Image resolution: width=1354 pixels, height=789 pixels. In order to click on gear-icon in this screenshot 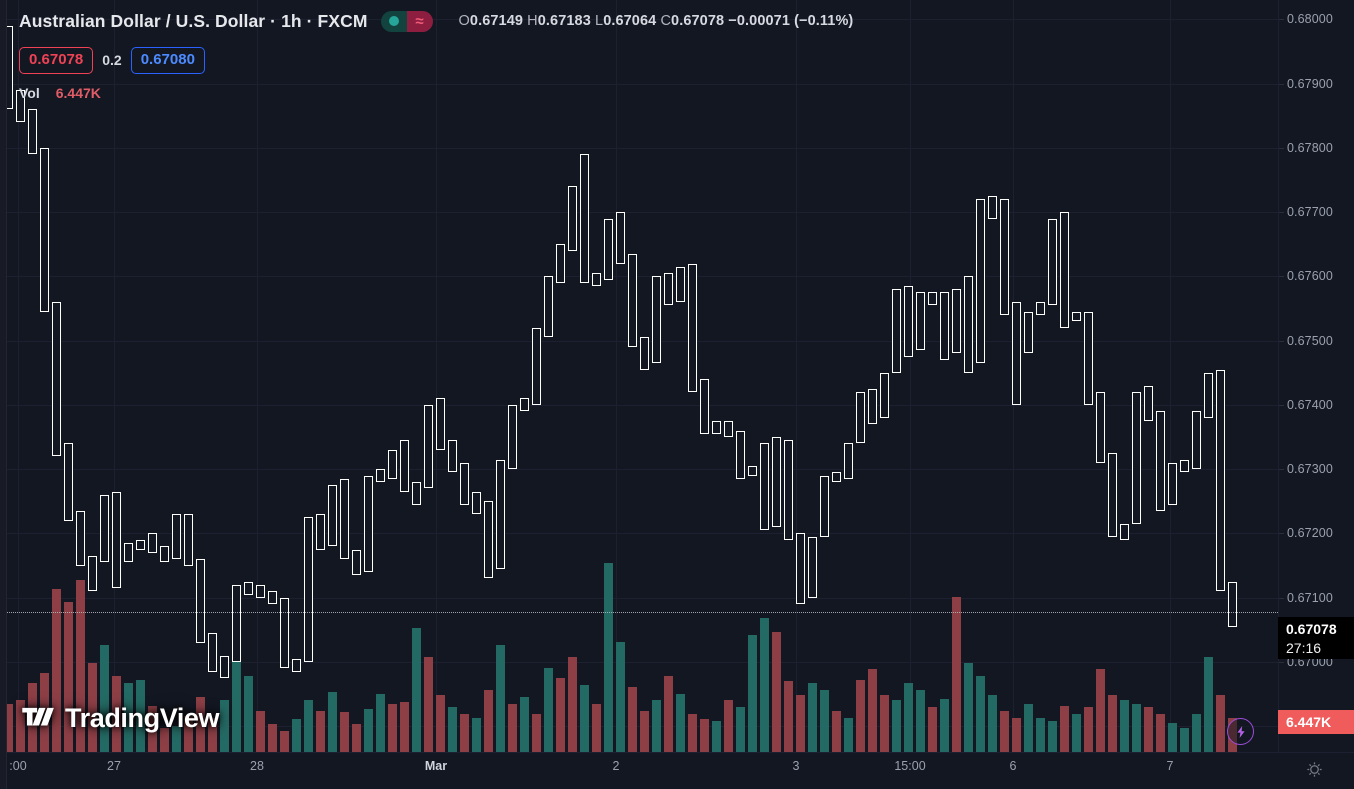, I will do `click(1314, 769)`.